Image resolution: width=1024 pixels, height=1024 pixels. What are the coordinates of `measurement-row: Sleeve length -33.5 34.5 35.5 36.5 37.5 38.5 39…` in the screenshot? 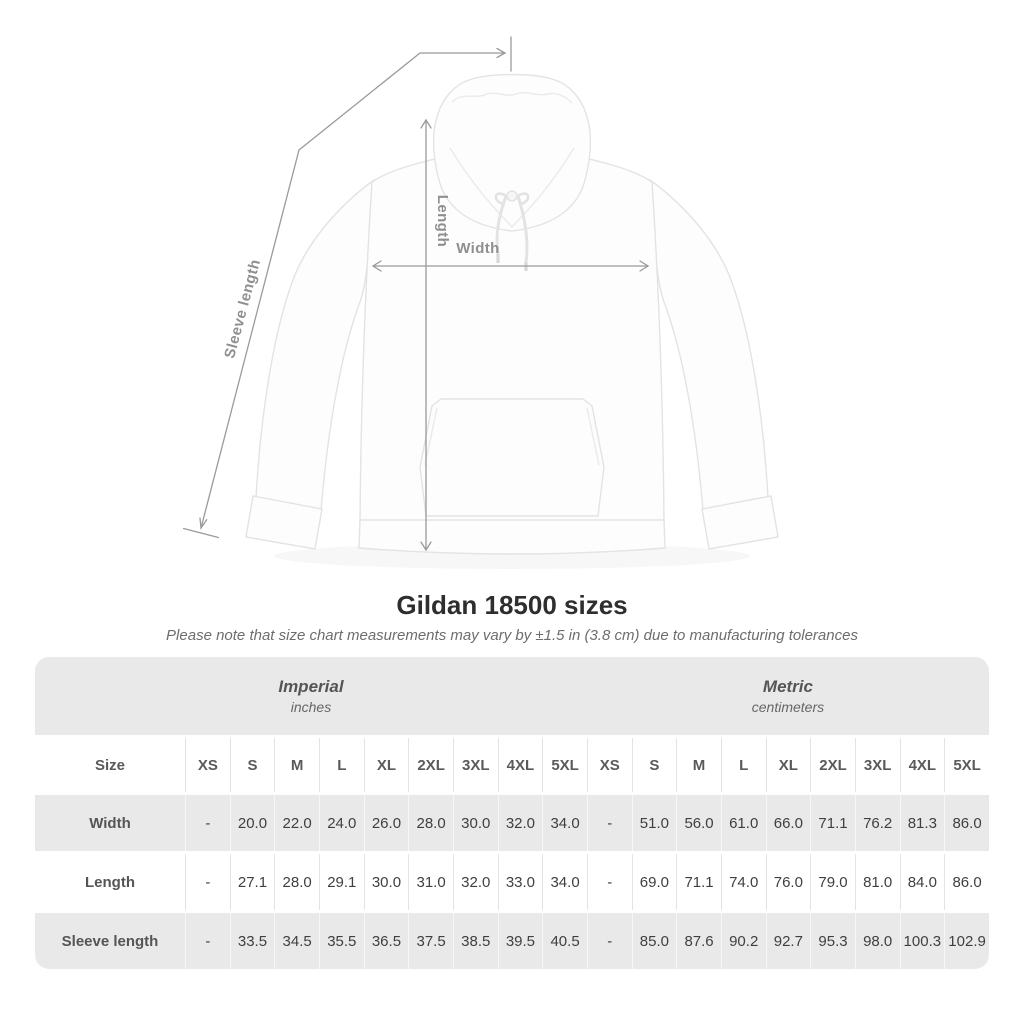 It's located at (512, 941).